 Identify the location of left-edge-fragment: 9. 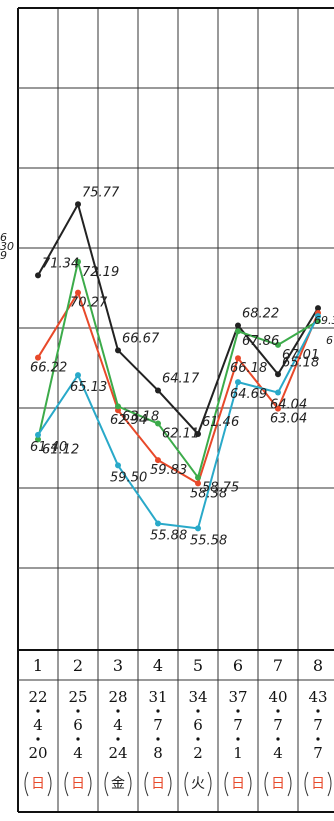
(3, 255).